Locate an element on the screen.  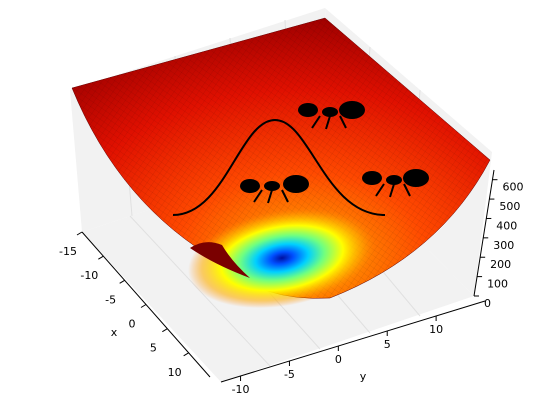
z-tick-label: 200 is located at coordinates (500, 264).